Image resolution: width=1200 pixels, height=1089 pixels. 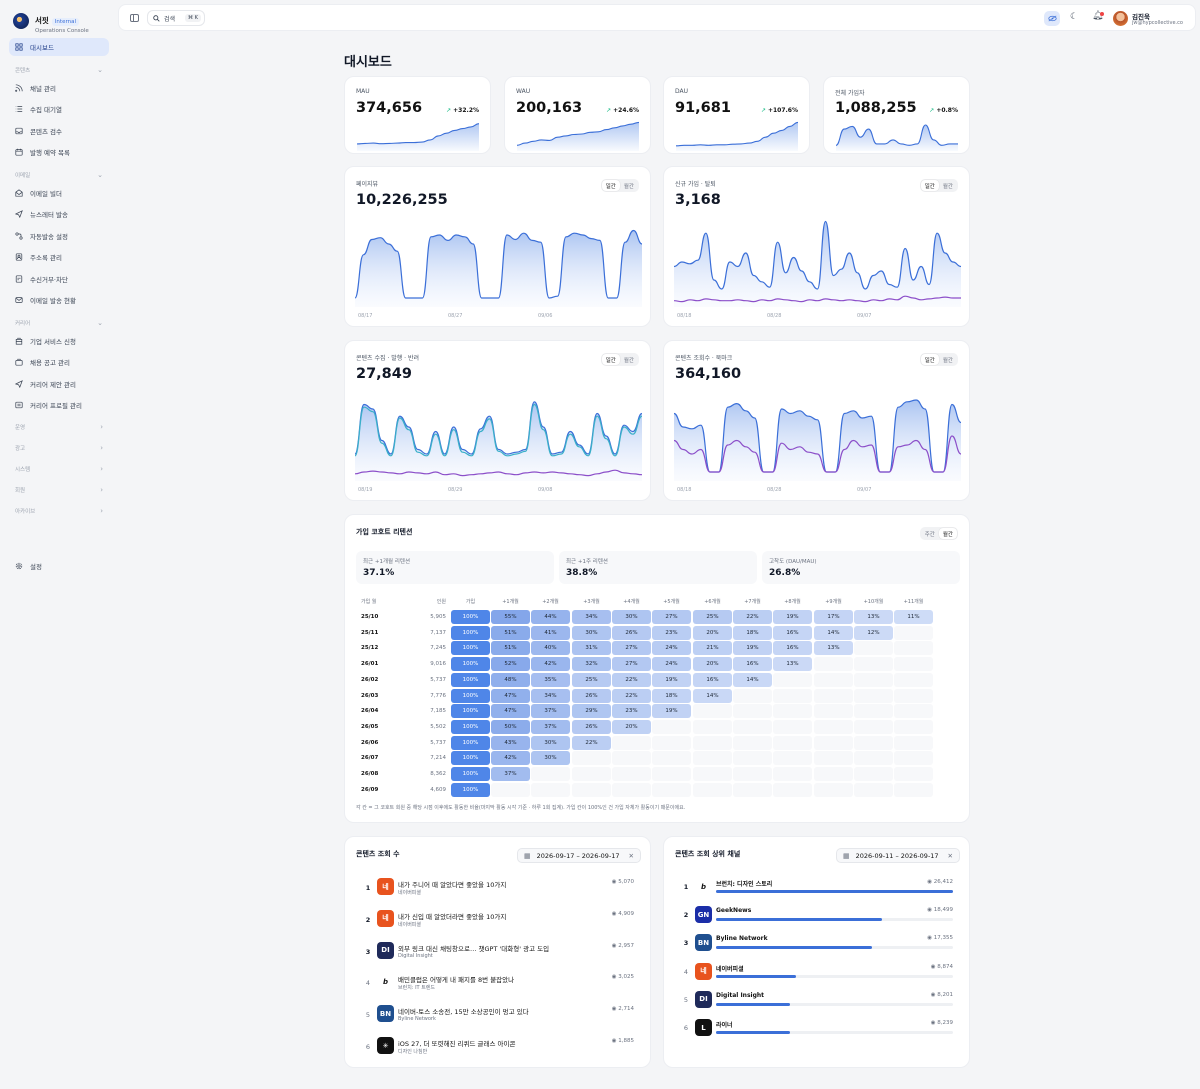 What do you see at coordinates (591, 742) in the screenshot?
I see `cohort-cell: 22%` at bounding box center [591, 742].